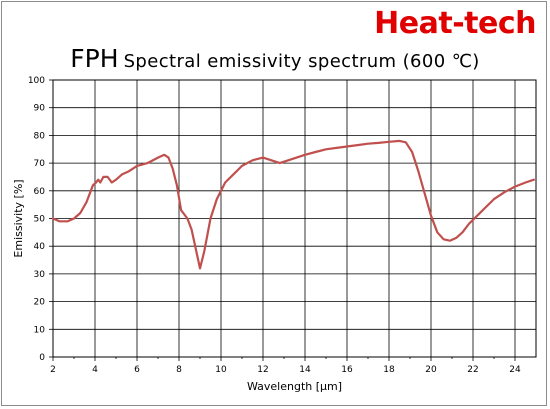 This screenshot has width=550, height=409. I want to click on y-tick-label: 80, so click(40, 136).